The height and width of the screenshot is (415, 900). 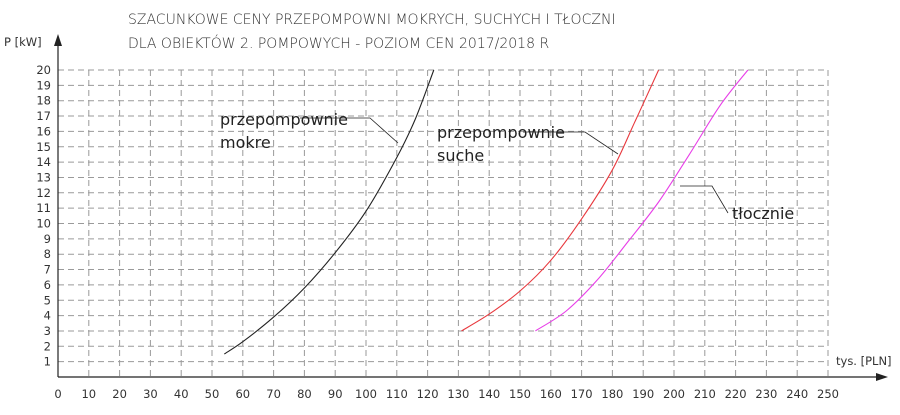 What do you see at coordinates (571, 143) in the screenshot?
I see `leader-line-suche` at bounding box center [571, 143].